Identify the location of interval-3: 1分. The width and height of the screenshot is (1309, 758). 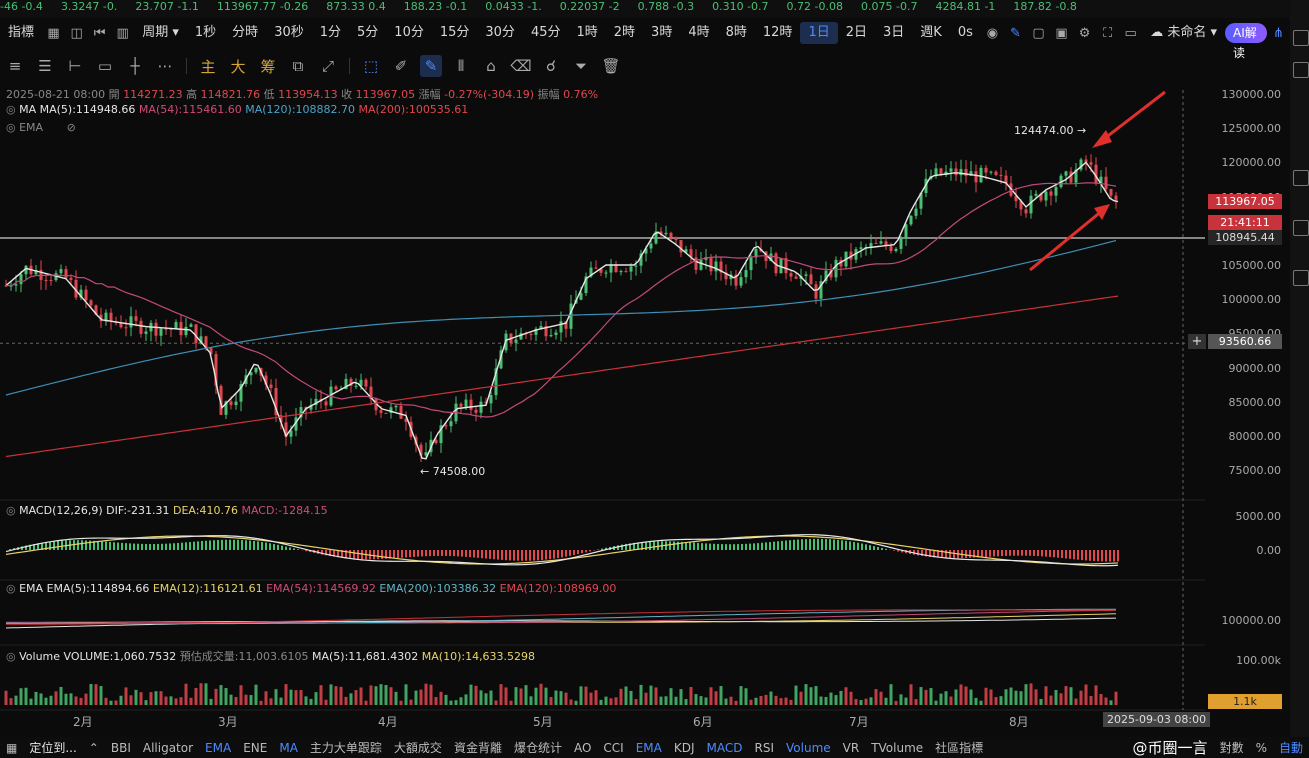
(330, 32).